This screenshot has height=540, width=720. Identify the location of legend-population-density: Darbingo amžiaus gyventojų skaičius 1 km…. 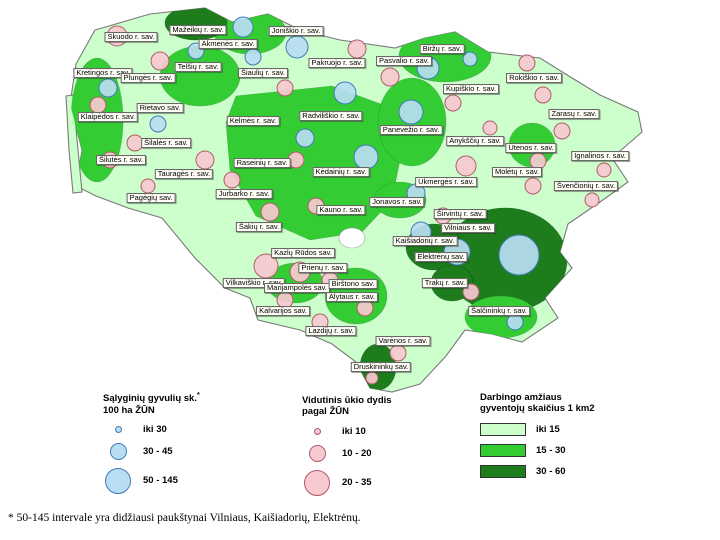
(537, 435).